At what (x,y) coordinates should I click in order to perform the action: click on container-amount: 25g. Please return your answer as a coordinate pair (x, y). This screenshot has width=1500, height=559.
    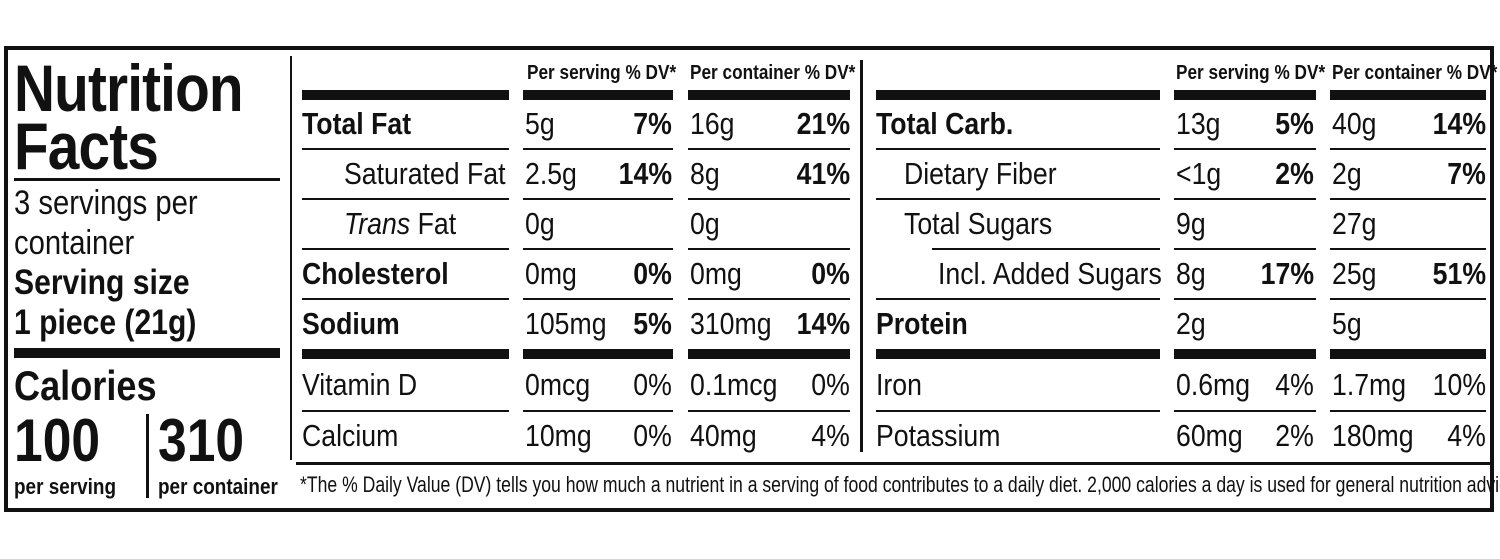
    Looking at the image, I should click on (1354, 273).